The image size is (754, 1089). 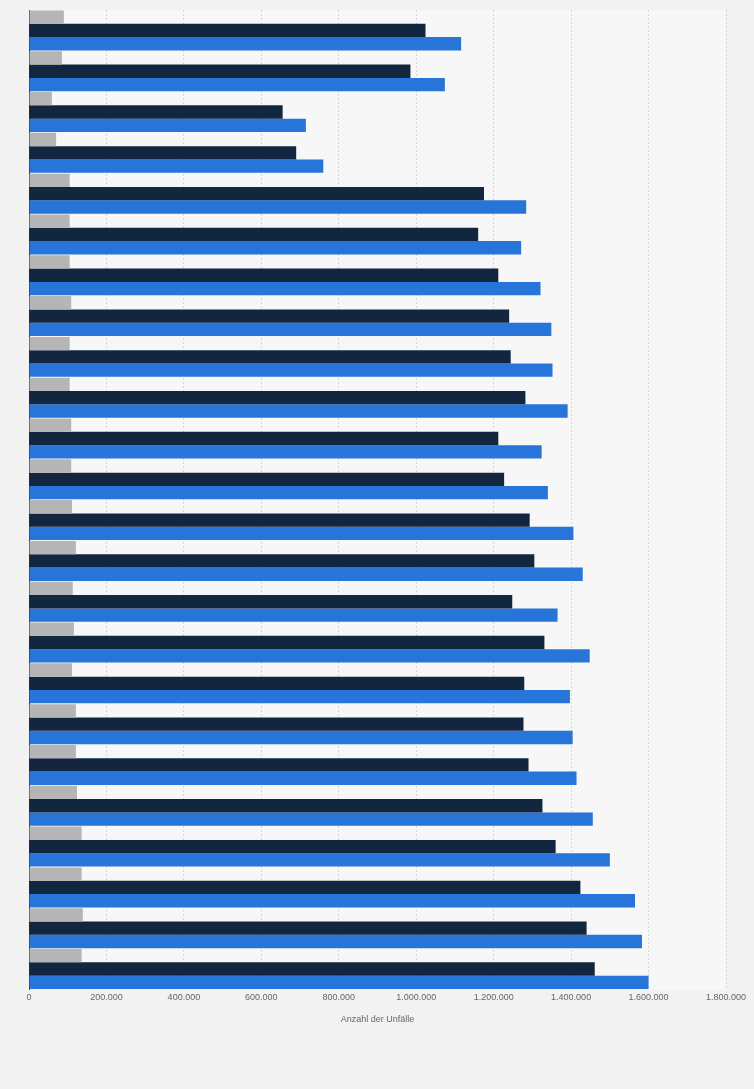 What do you see at coordinates (571, 997) in the screenshot?
I see `x-tick-label: 1.400.000` at bounding box center [571, 997].